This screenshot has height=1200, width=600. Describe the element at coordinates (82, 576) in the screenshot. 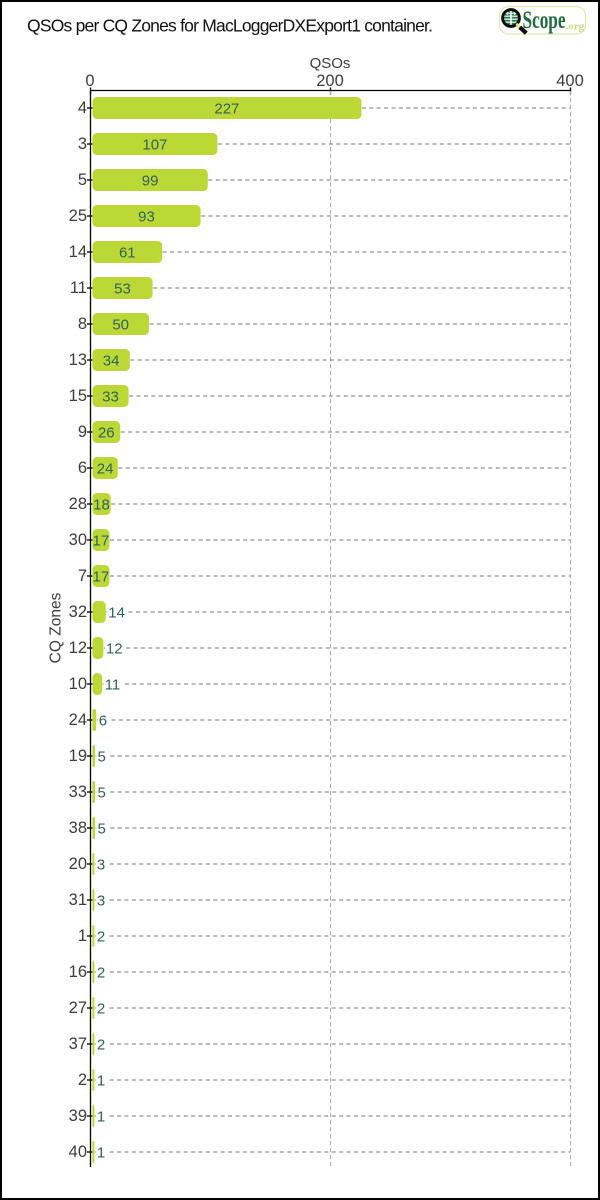

I see `svg-text: 7` at that location.